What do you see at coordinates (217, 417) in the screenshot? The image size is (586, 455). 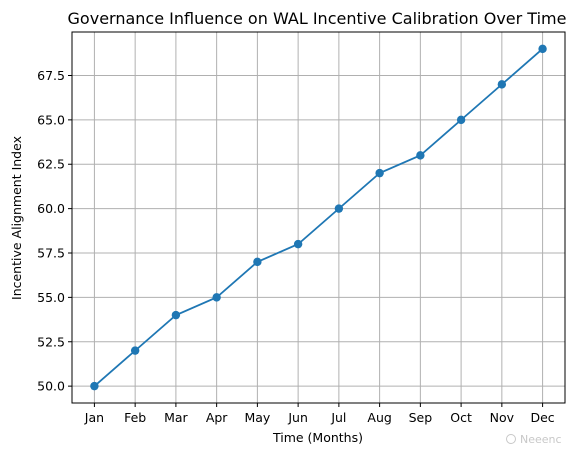 I see `x-tick-label: Apr` at bounding box center [217, 417].